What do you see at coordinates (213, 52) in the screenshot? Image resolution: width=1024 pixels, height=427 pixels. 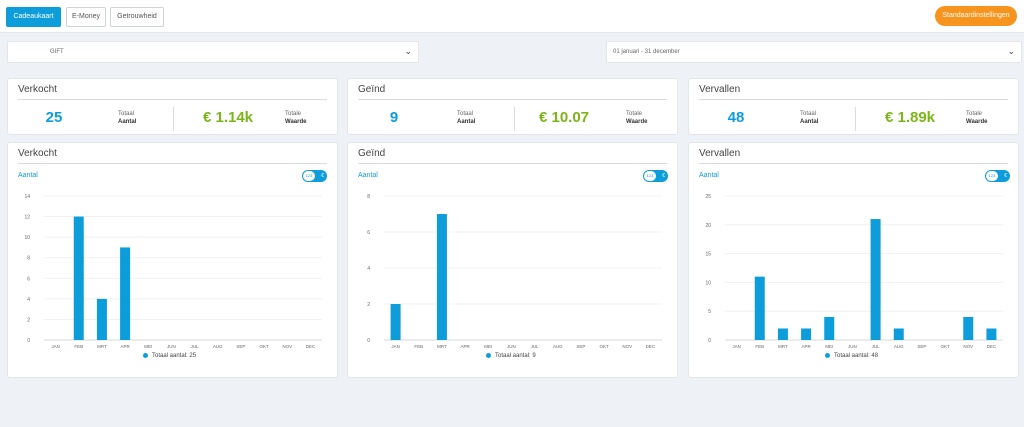 I see `type-select: GIFT ⌄` at bounding box center [213, 52].